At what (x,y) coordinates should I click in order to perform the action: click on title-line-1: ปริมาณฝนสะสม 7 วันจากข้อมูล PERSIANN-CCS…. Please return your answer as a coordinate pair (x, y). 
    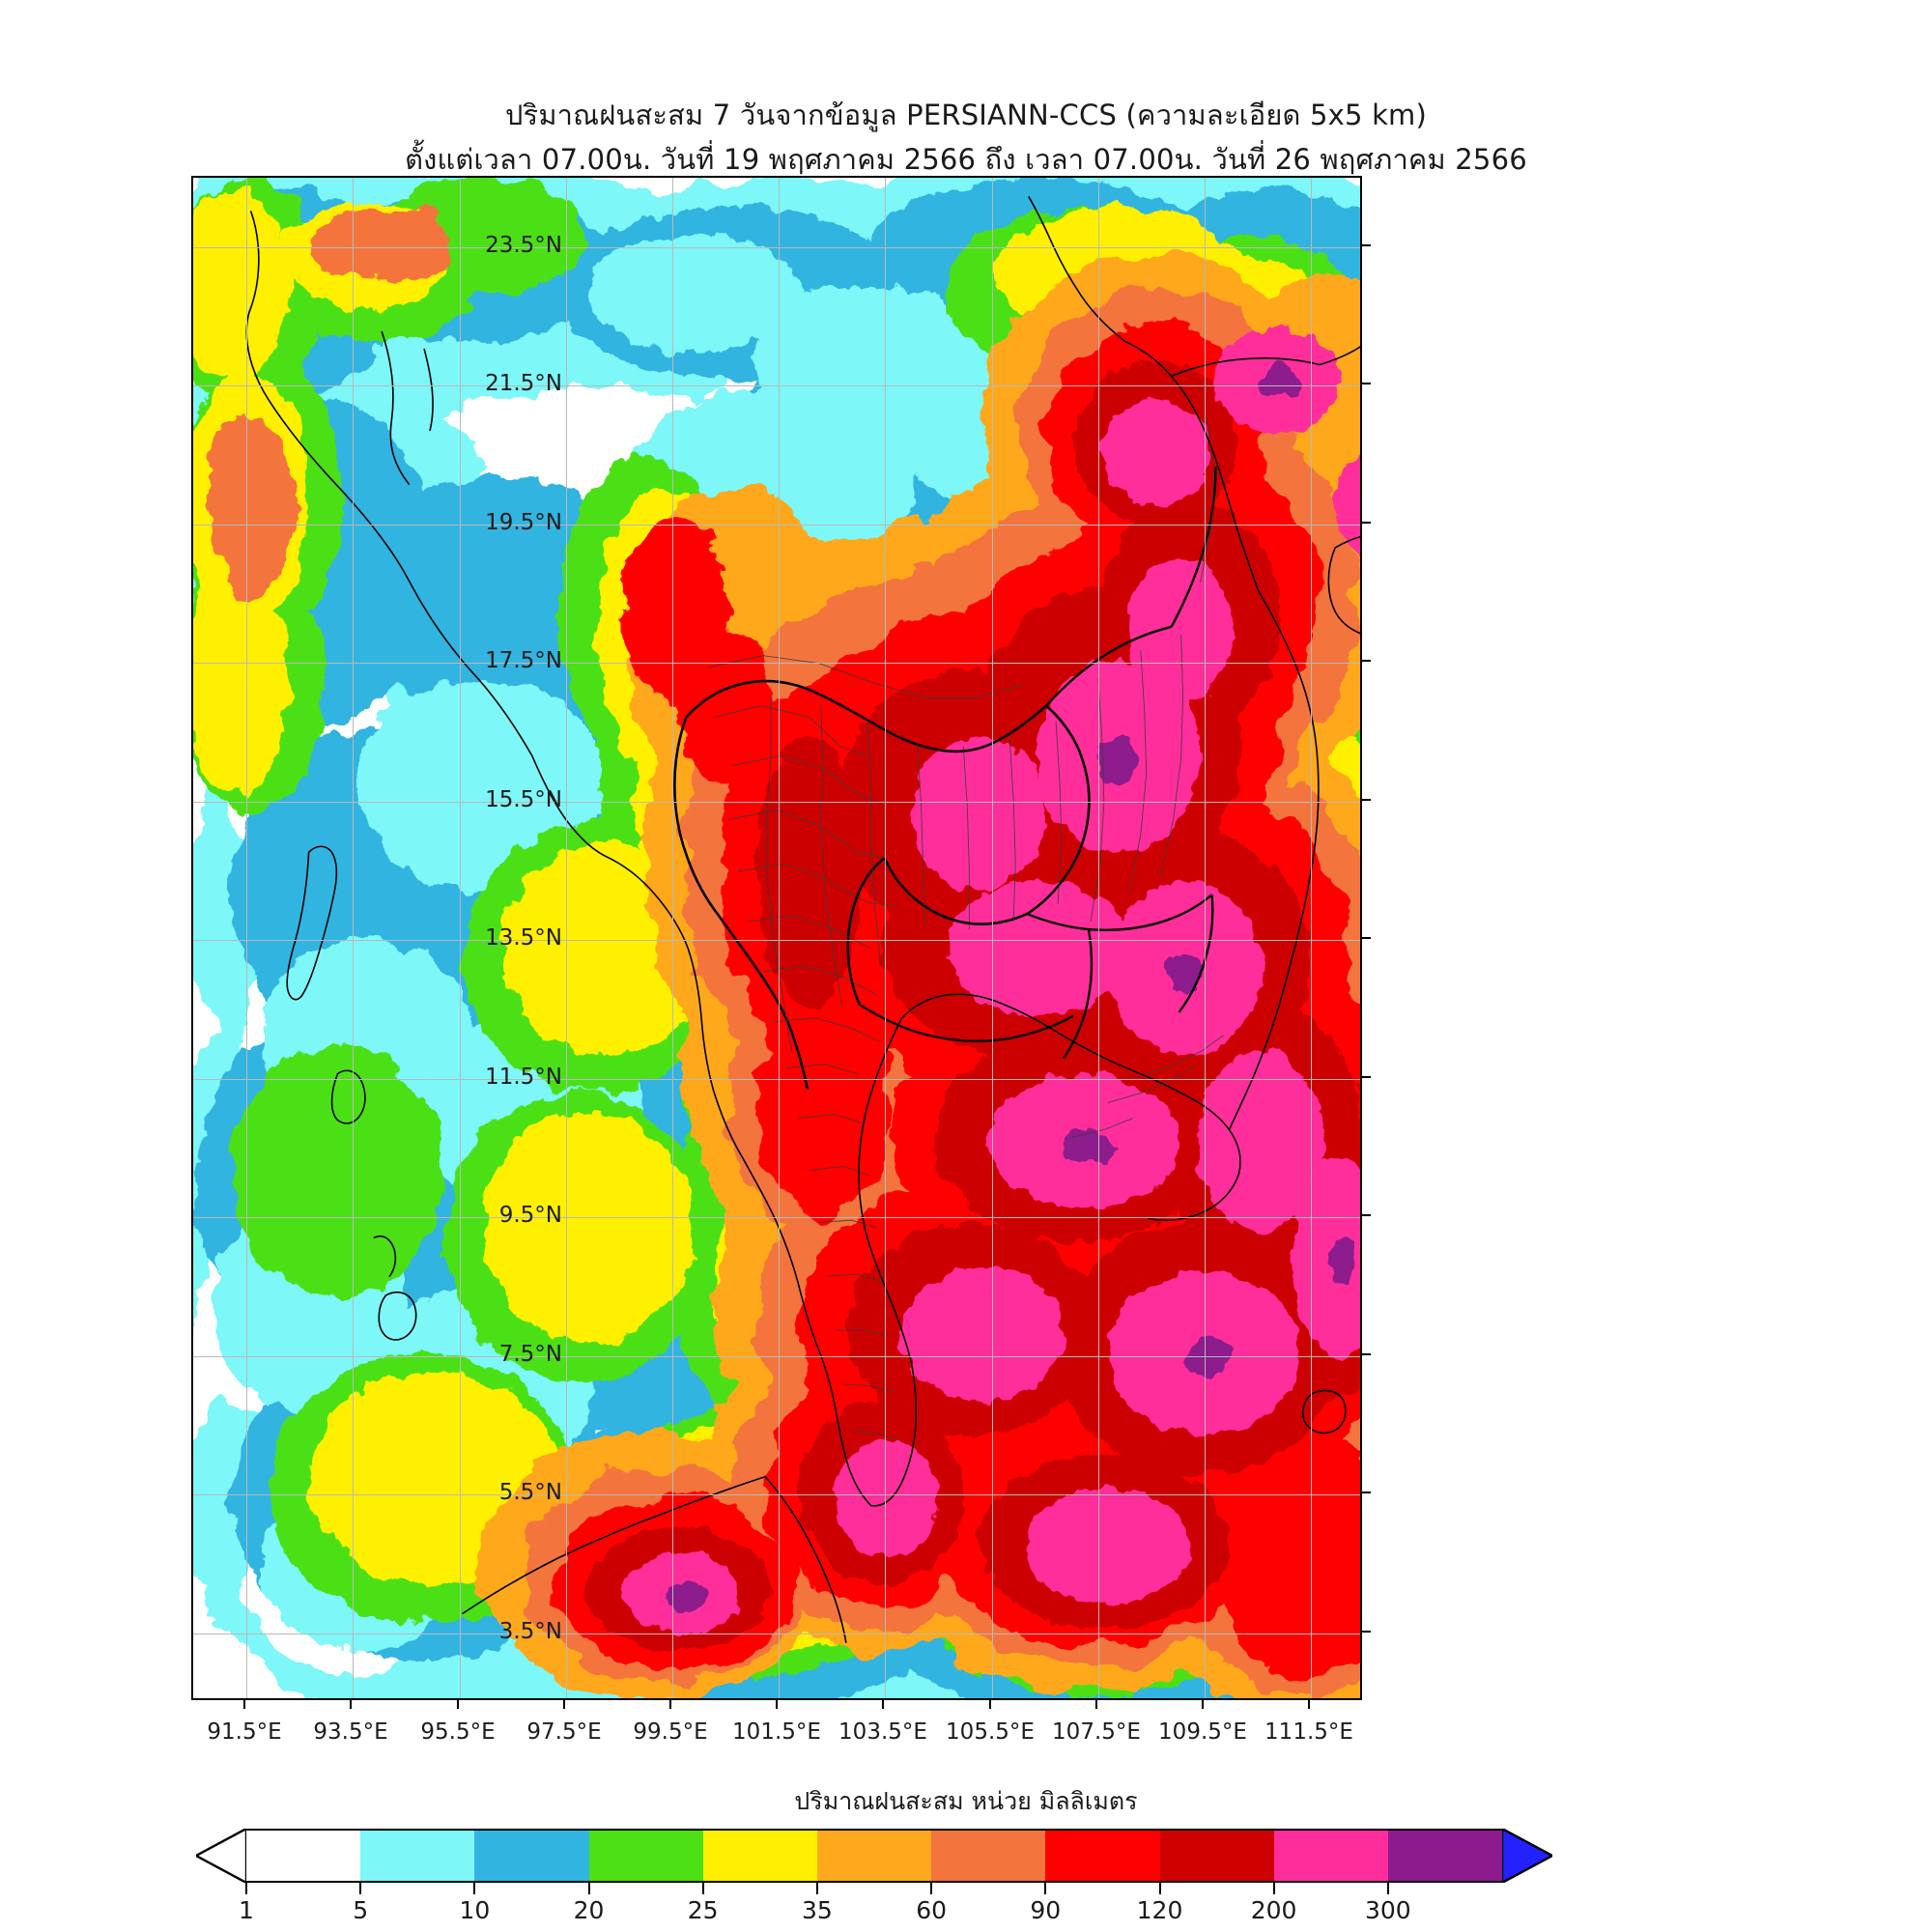
    Looking at the image, I should click on (966, 115).